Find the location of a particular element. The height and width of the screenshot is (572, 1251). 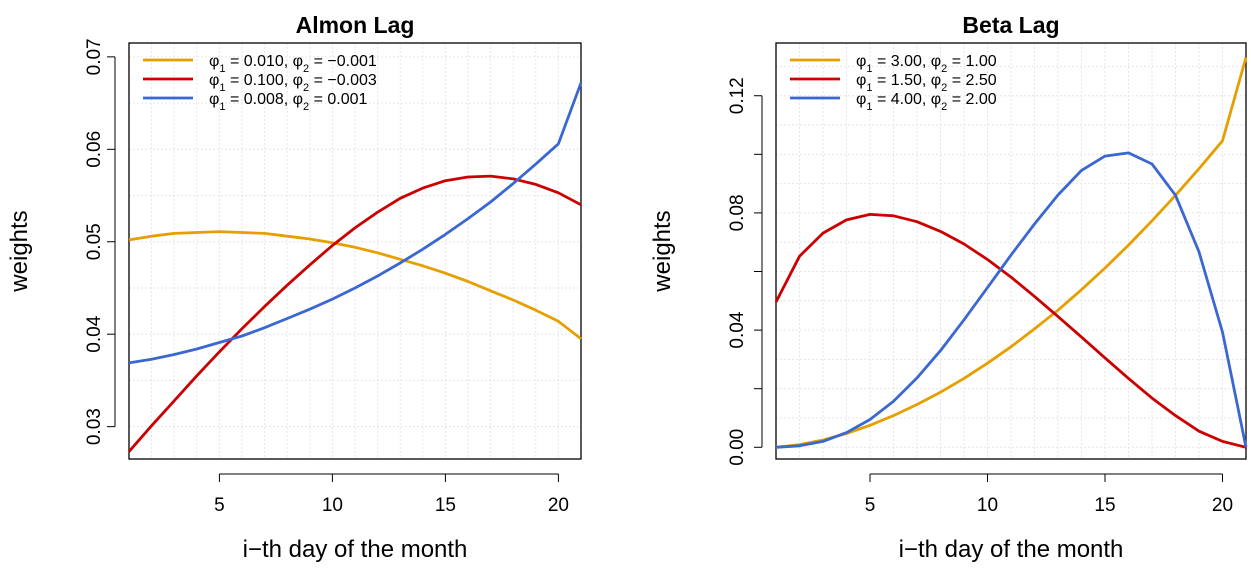

y-tick-label: 0.03 is located at coordinates (94, 426).